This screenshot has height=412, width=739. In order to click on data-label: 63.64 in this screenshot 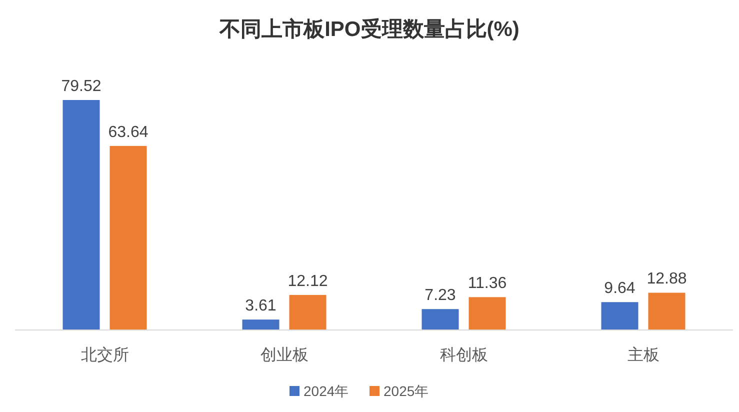, I will do `click(128, 132)`.